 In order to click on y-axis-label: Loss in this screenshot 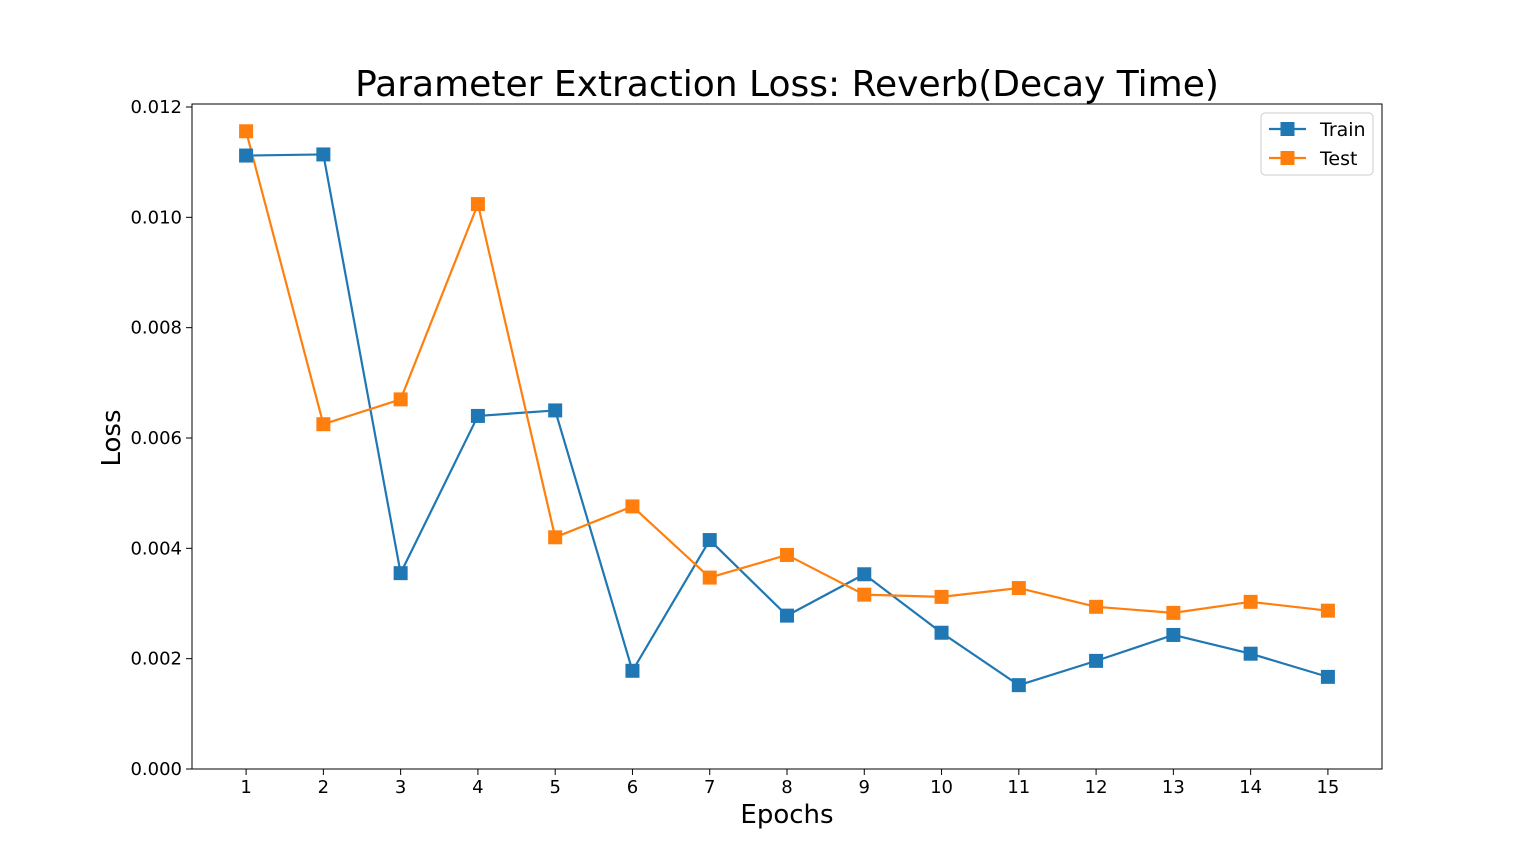, I will do `click(112, 437)`.